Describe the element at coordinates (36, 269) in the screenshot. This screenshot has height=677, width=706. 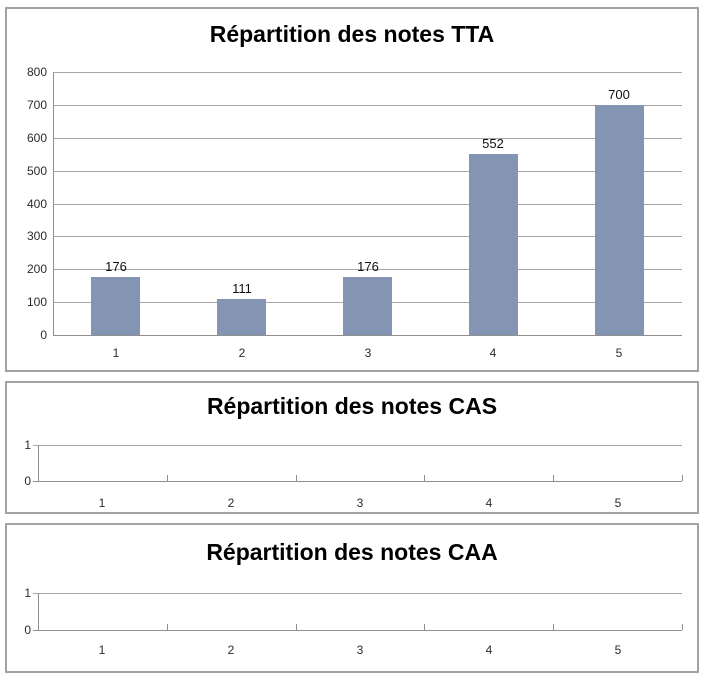
I see `y-tick-label: 200` at that location.